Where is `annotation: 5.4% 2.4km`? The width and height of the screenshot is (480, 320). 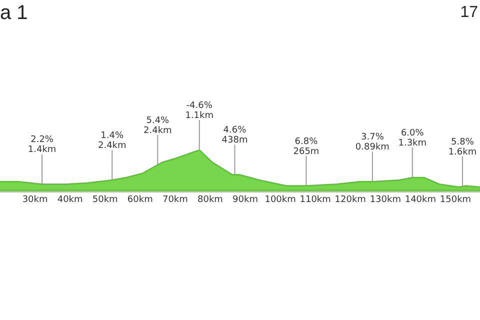
annotation: 5.4% 2.4km is located at coordinates (158, 126).